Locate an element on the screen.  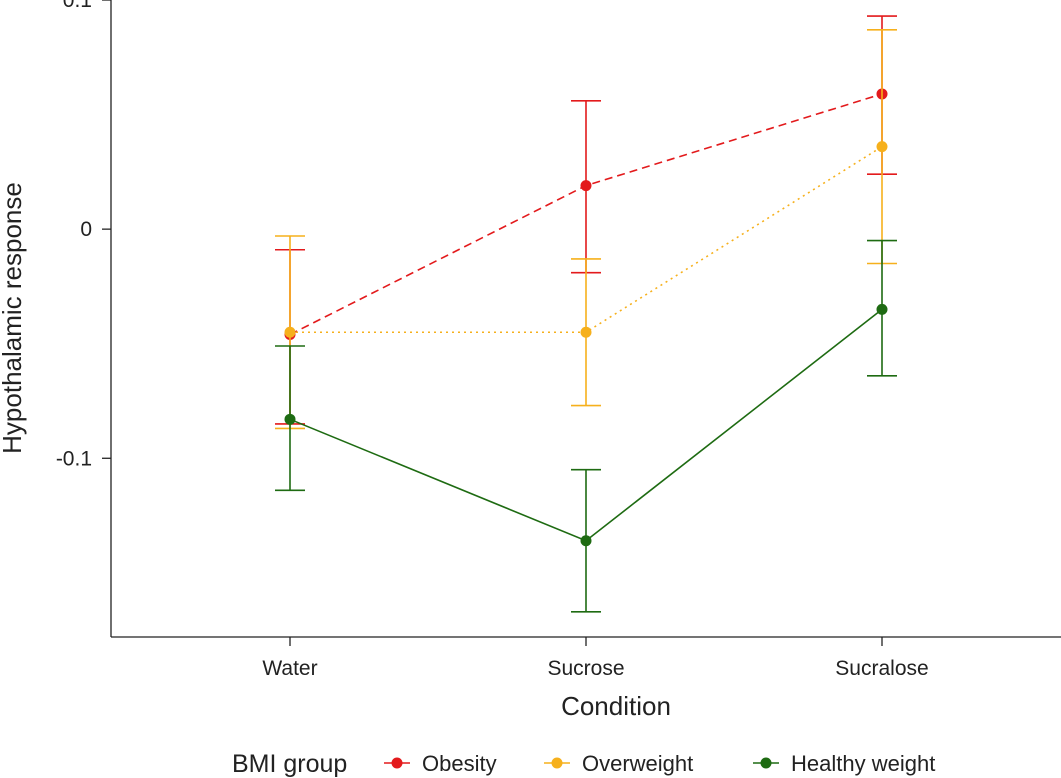
y-tick-label: 0.1 is located at coordinates (77, 6).